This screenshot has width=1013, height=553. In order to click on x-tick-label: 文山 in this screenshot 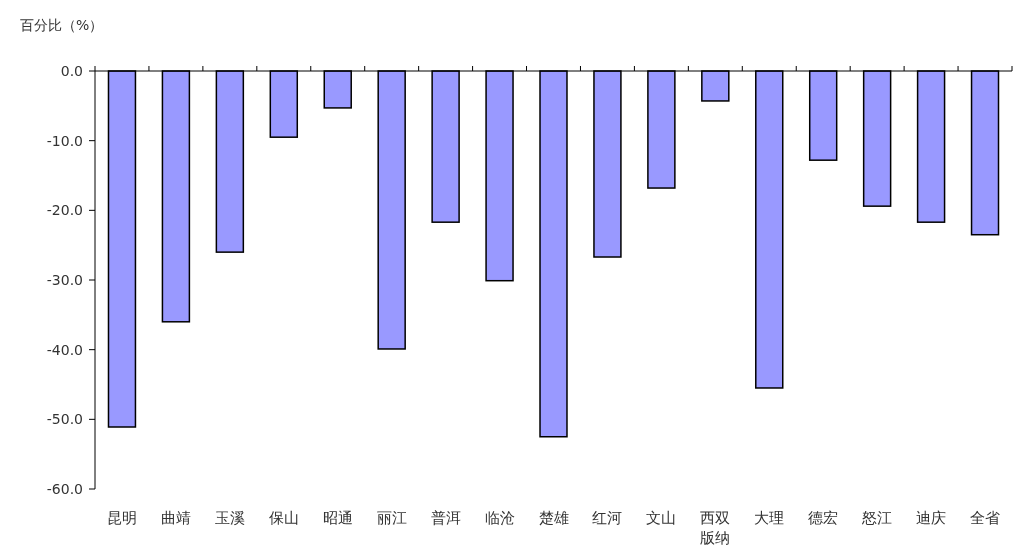, I will do `click(661, 518)`.